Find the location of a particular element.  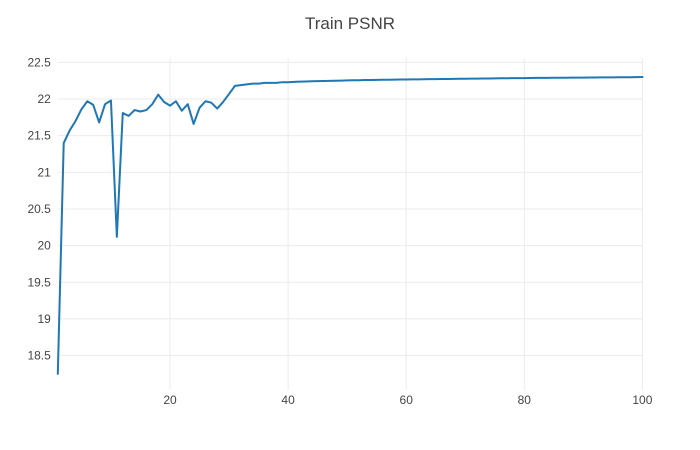

y-tick-label: 19 is located at coordinates (44, 319).